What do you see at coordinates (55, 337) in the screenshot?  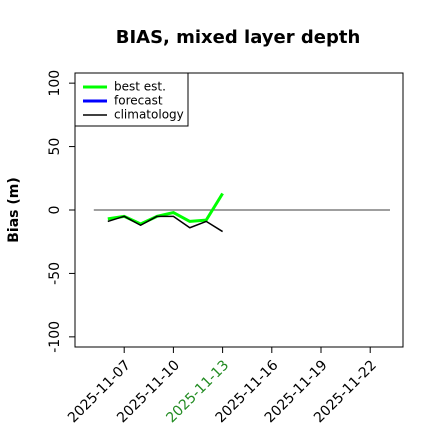 I see `y-tick-label: -100` at bounding box center [55, 337].